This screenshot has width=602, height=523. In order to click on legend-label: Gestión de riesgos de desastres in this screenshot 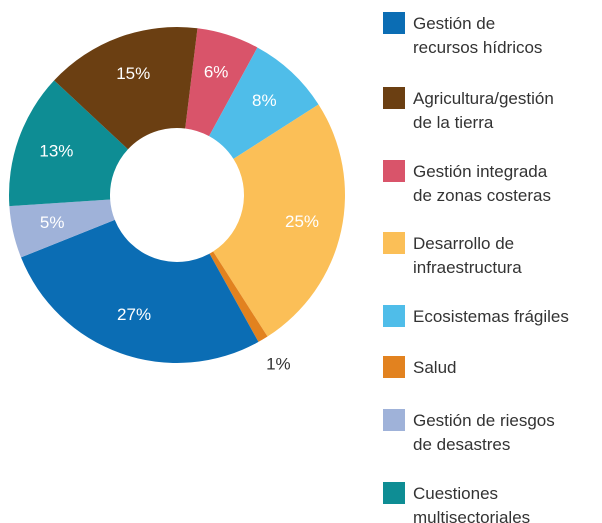, I will do `click(484, 432)`.